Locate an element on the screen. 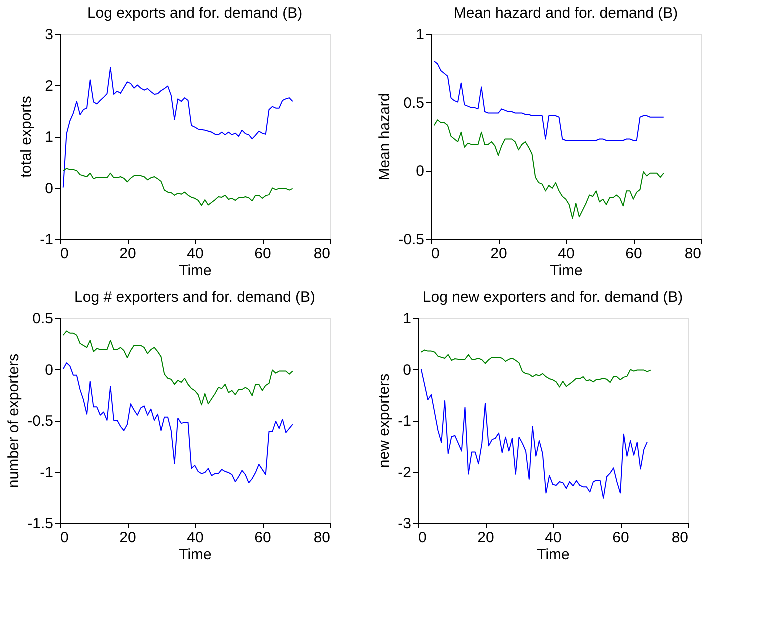 The image size is (760, 619). y-axis-title: total exports is located at coordinates (27, 137).